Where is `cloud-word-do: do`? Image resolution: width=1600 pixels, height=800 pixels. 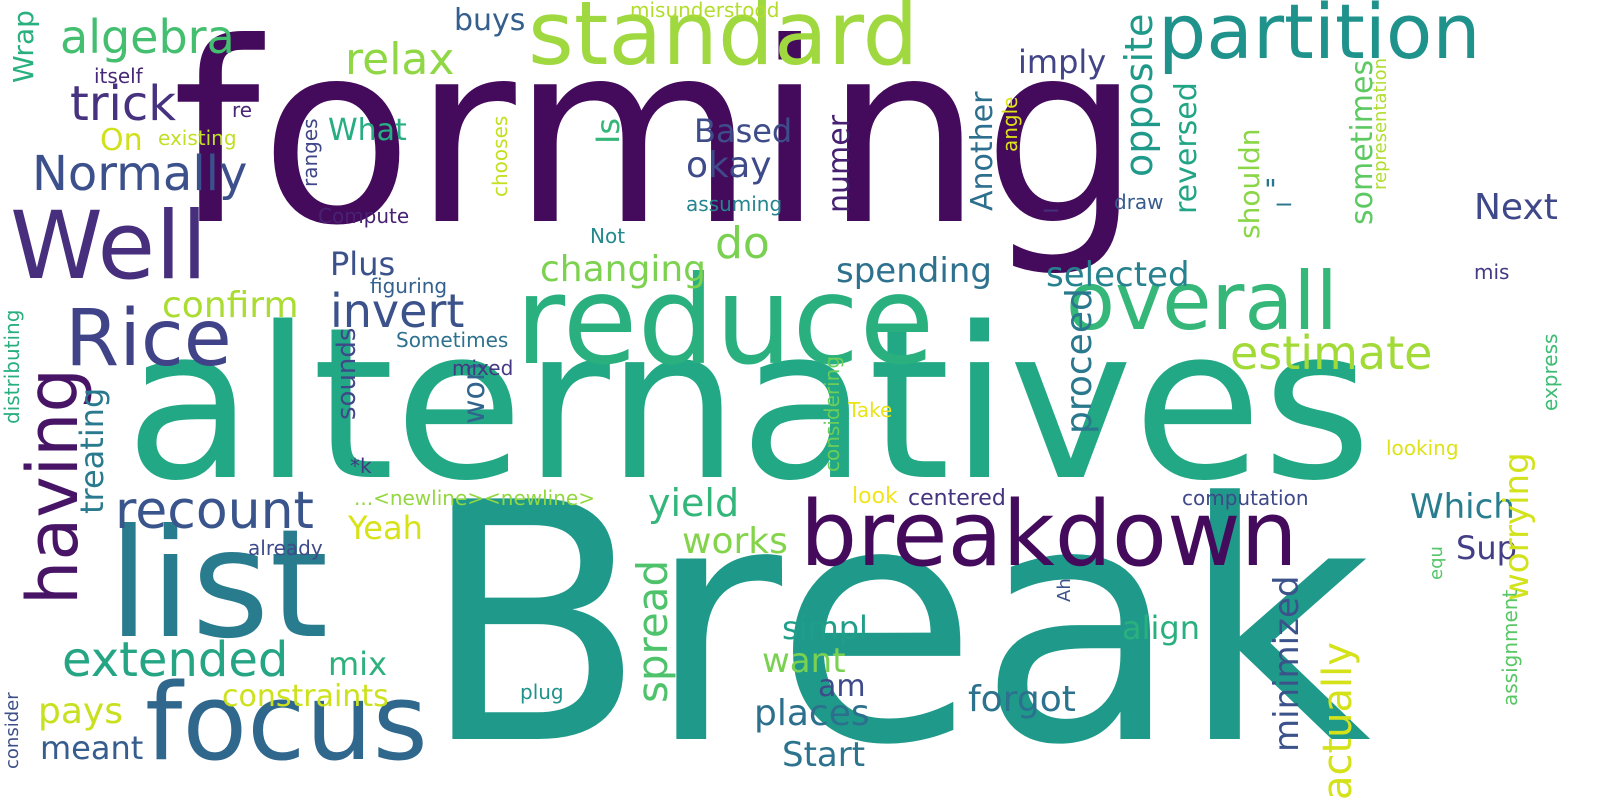 cloud-word-do: do is located at coordinates (742, 243).